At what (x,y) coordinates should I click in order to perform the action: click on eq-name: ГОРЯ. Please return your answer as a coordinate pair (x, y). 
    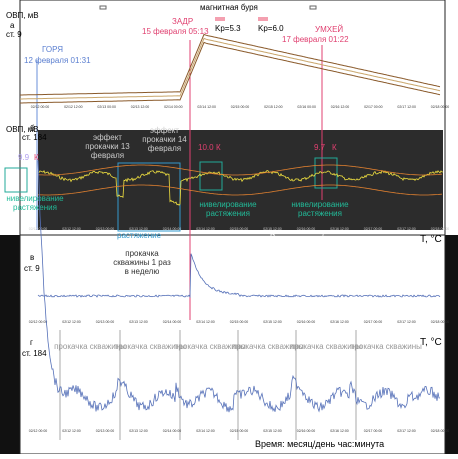
    Looking at the image, I should click on (52, 49).